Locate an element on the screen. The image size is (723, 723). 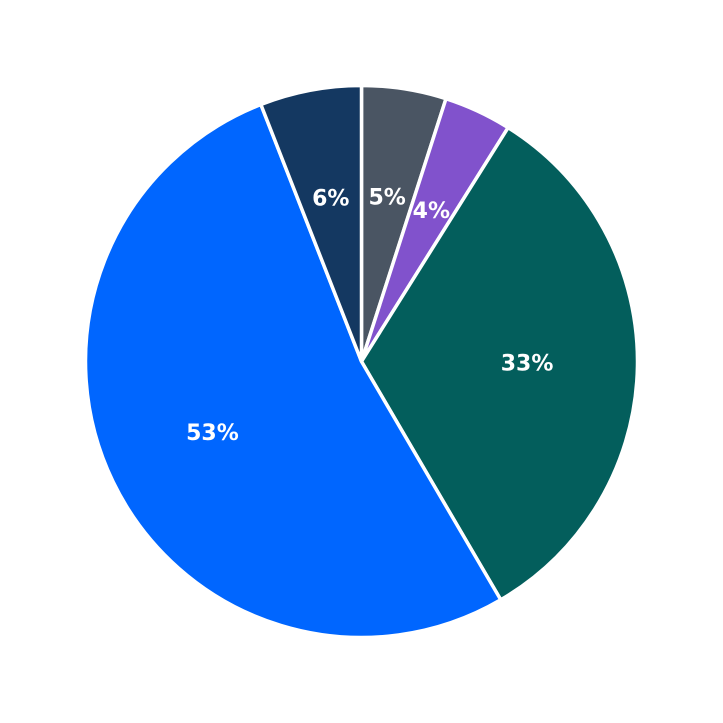
slice-label: 33% is located at coordinates (527, 364).